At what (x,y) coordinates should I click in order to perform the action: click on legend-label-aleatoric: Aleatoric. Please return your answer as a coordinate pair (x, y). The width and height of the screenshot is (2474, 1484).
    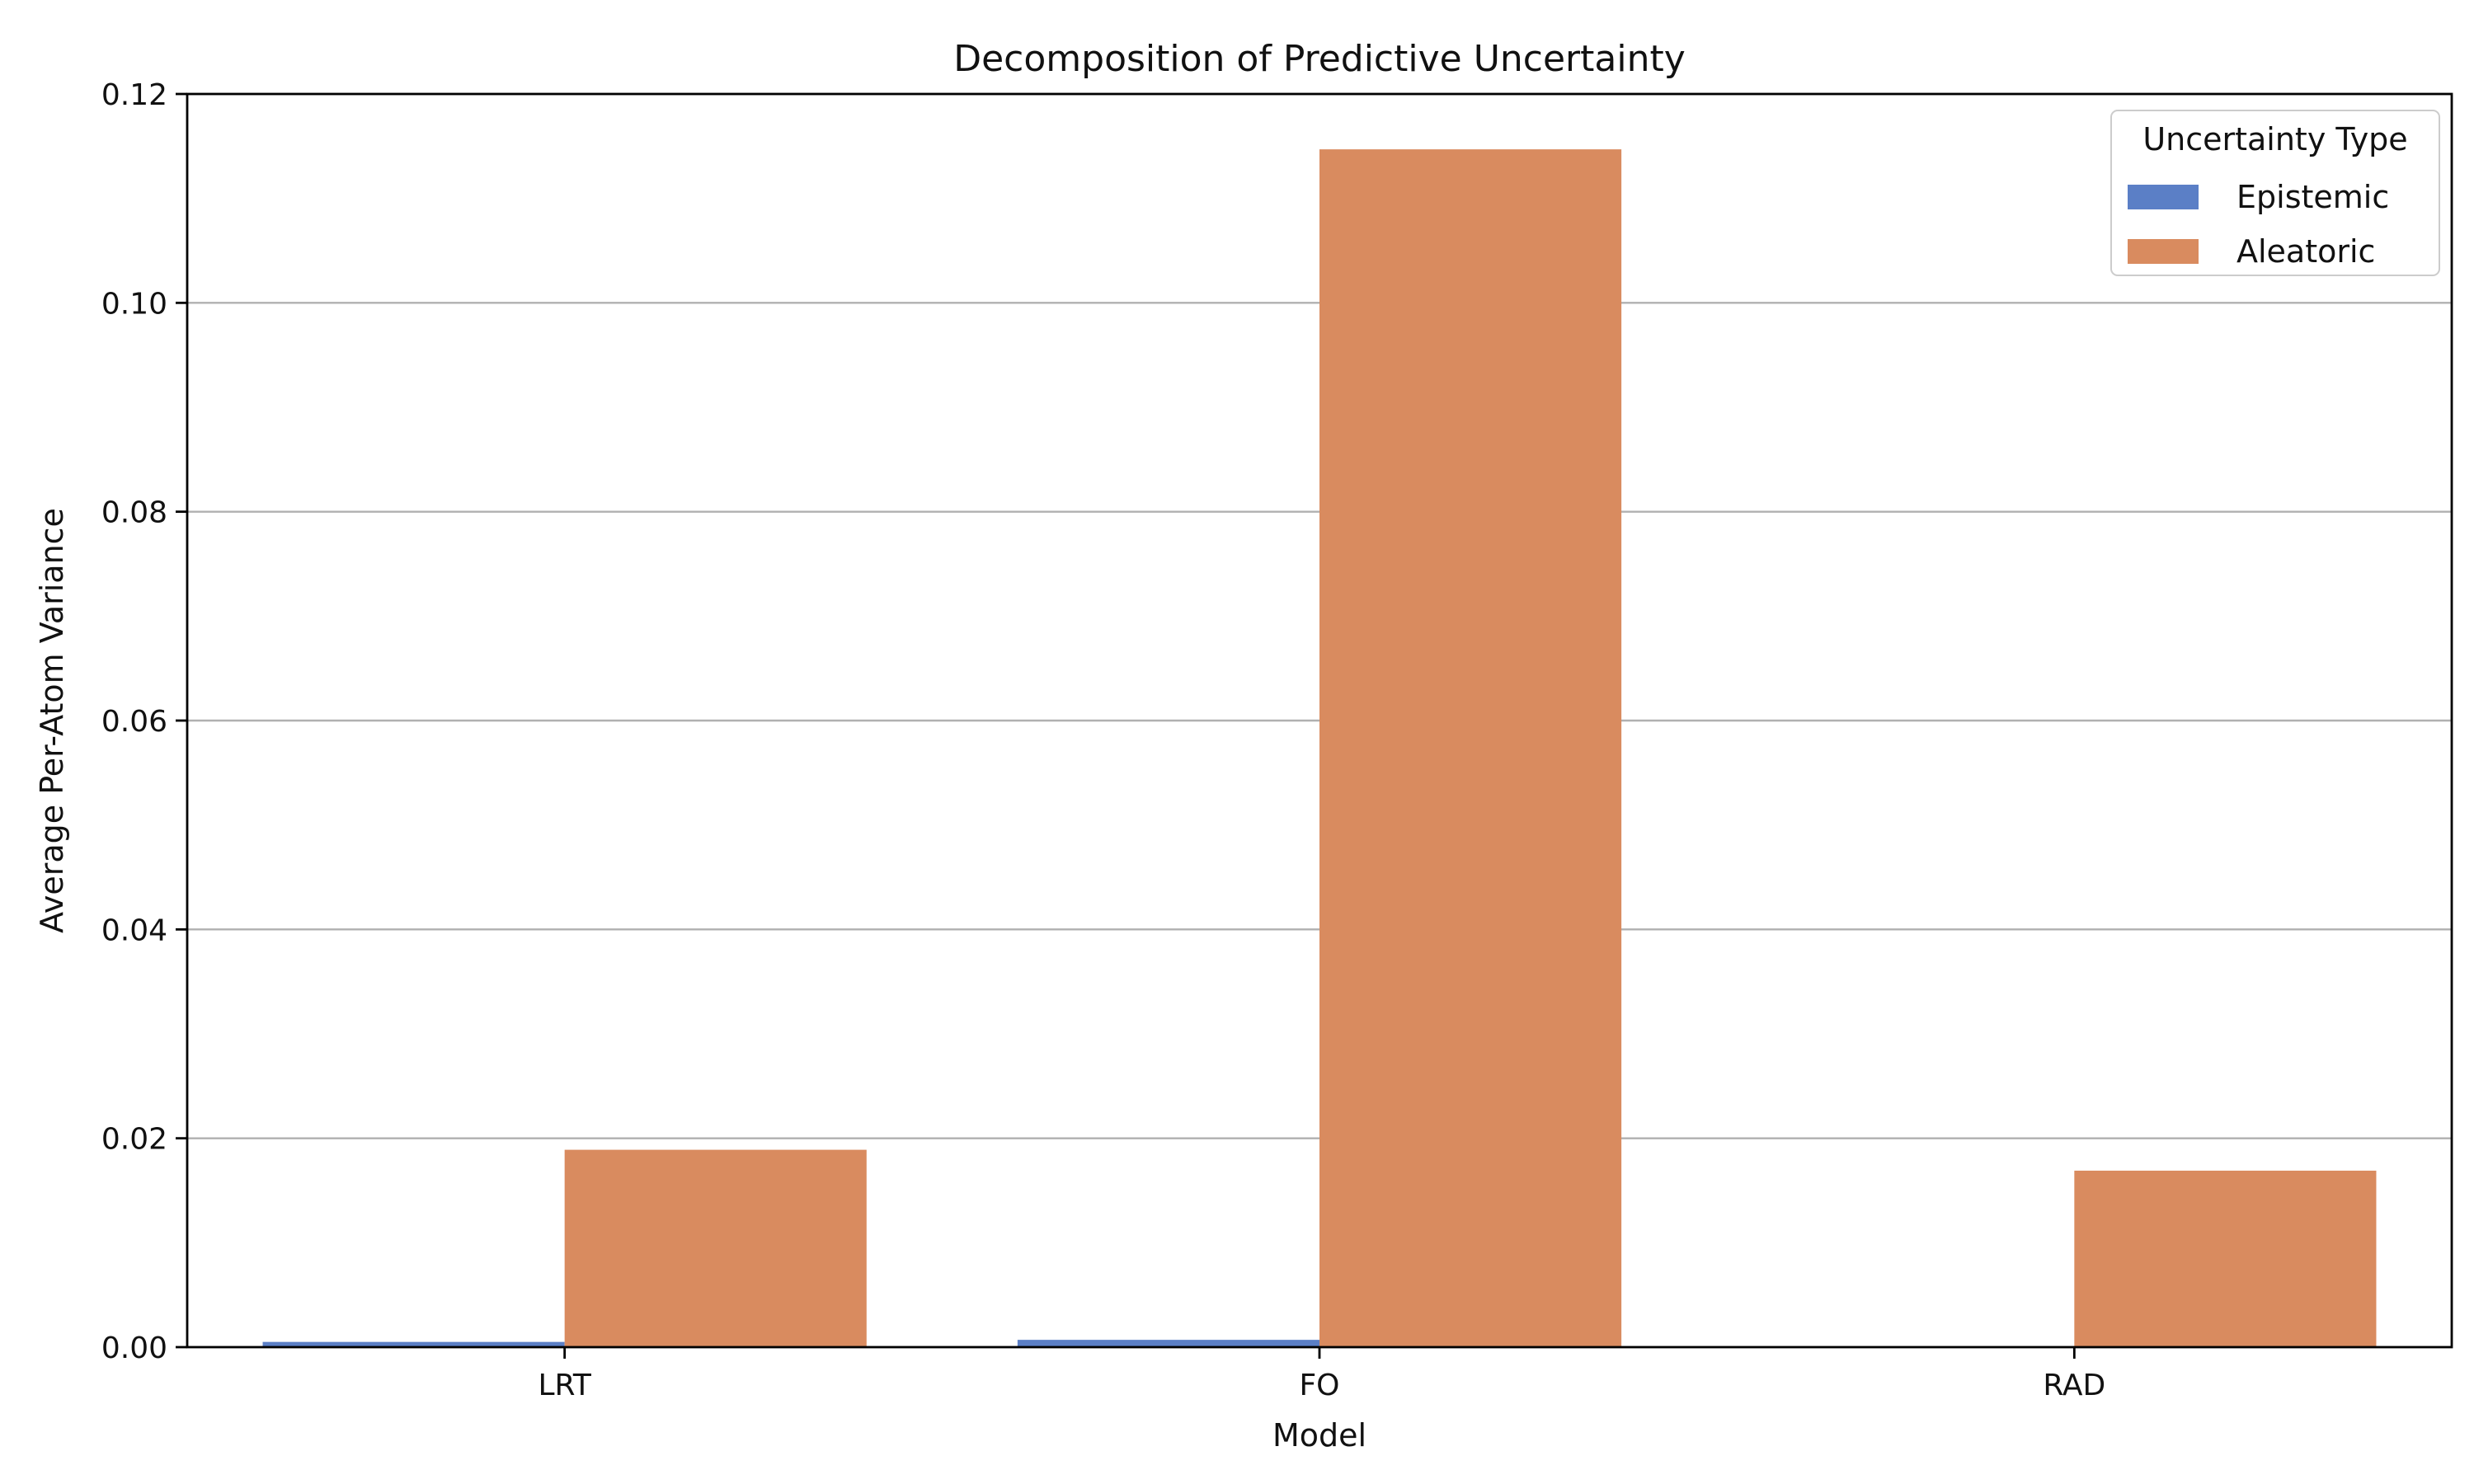
    Looking at the image, I should click on (2305, 251).